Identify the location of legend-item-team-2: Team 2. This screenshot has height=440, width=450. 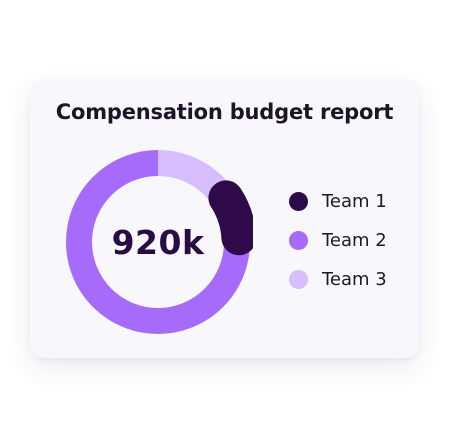
(338, 240).